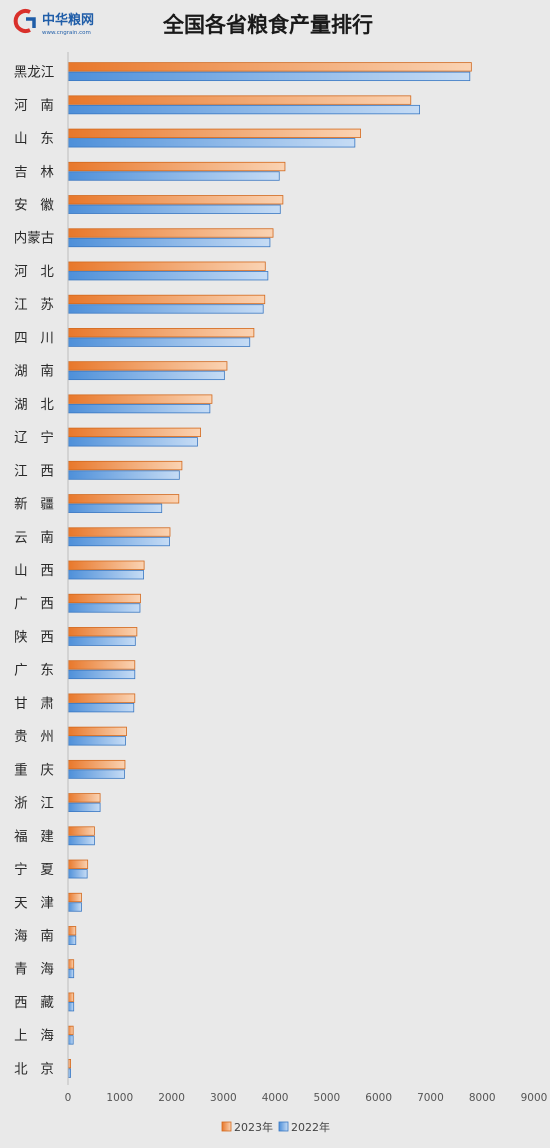 This screenshot has height=1148, width=550. Describe the element at coordinates (34, 970) in the screenshot. I see `category-label: 青 海` at that location.